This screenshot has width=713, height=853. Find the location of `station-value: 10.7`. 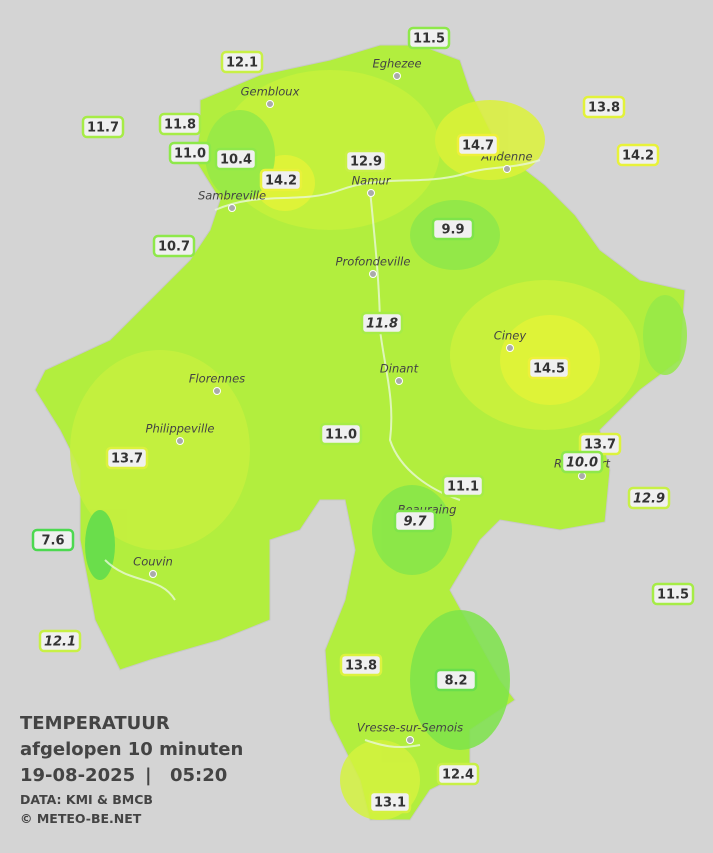

station-value: 10.7 is located at coordinates (174, 247).